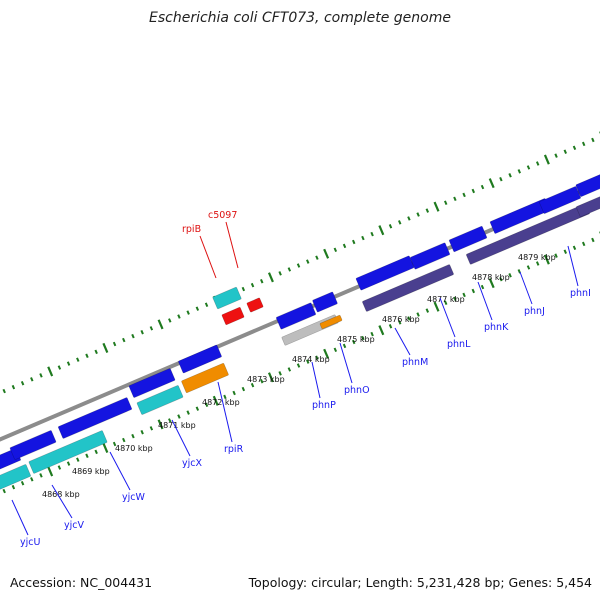  I want to click on scale-label: 4873 kbp, so click(266, 379).